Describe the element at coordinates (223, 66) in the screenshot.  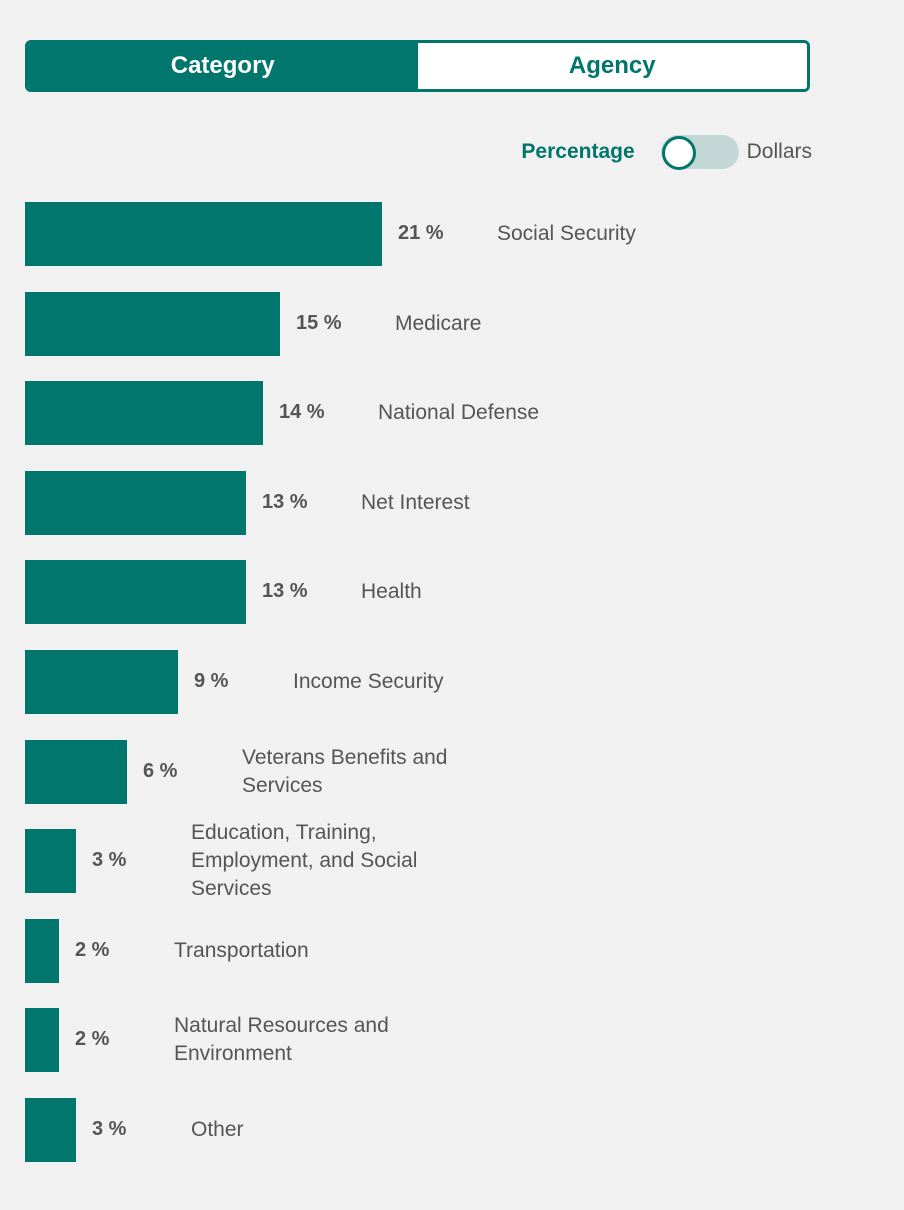
I see `tab-category: Category` at that location.